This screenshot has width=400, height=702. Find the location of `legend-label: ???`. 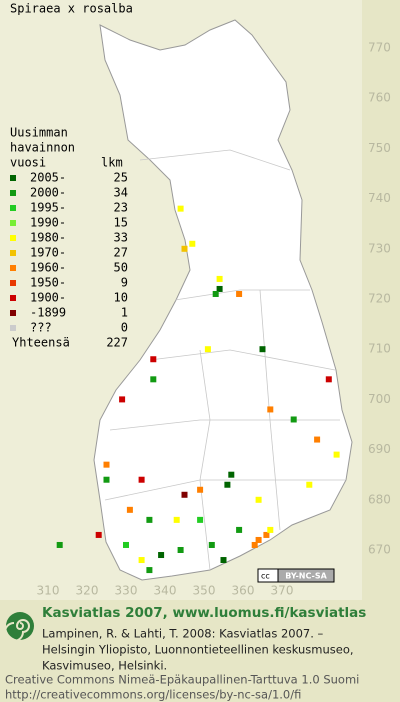

legend-label: ??? is located at coordinates (41, 328).